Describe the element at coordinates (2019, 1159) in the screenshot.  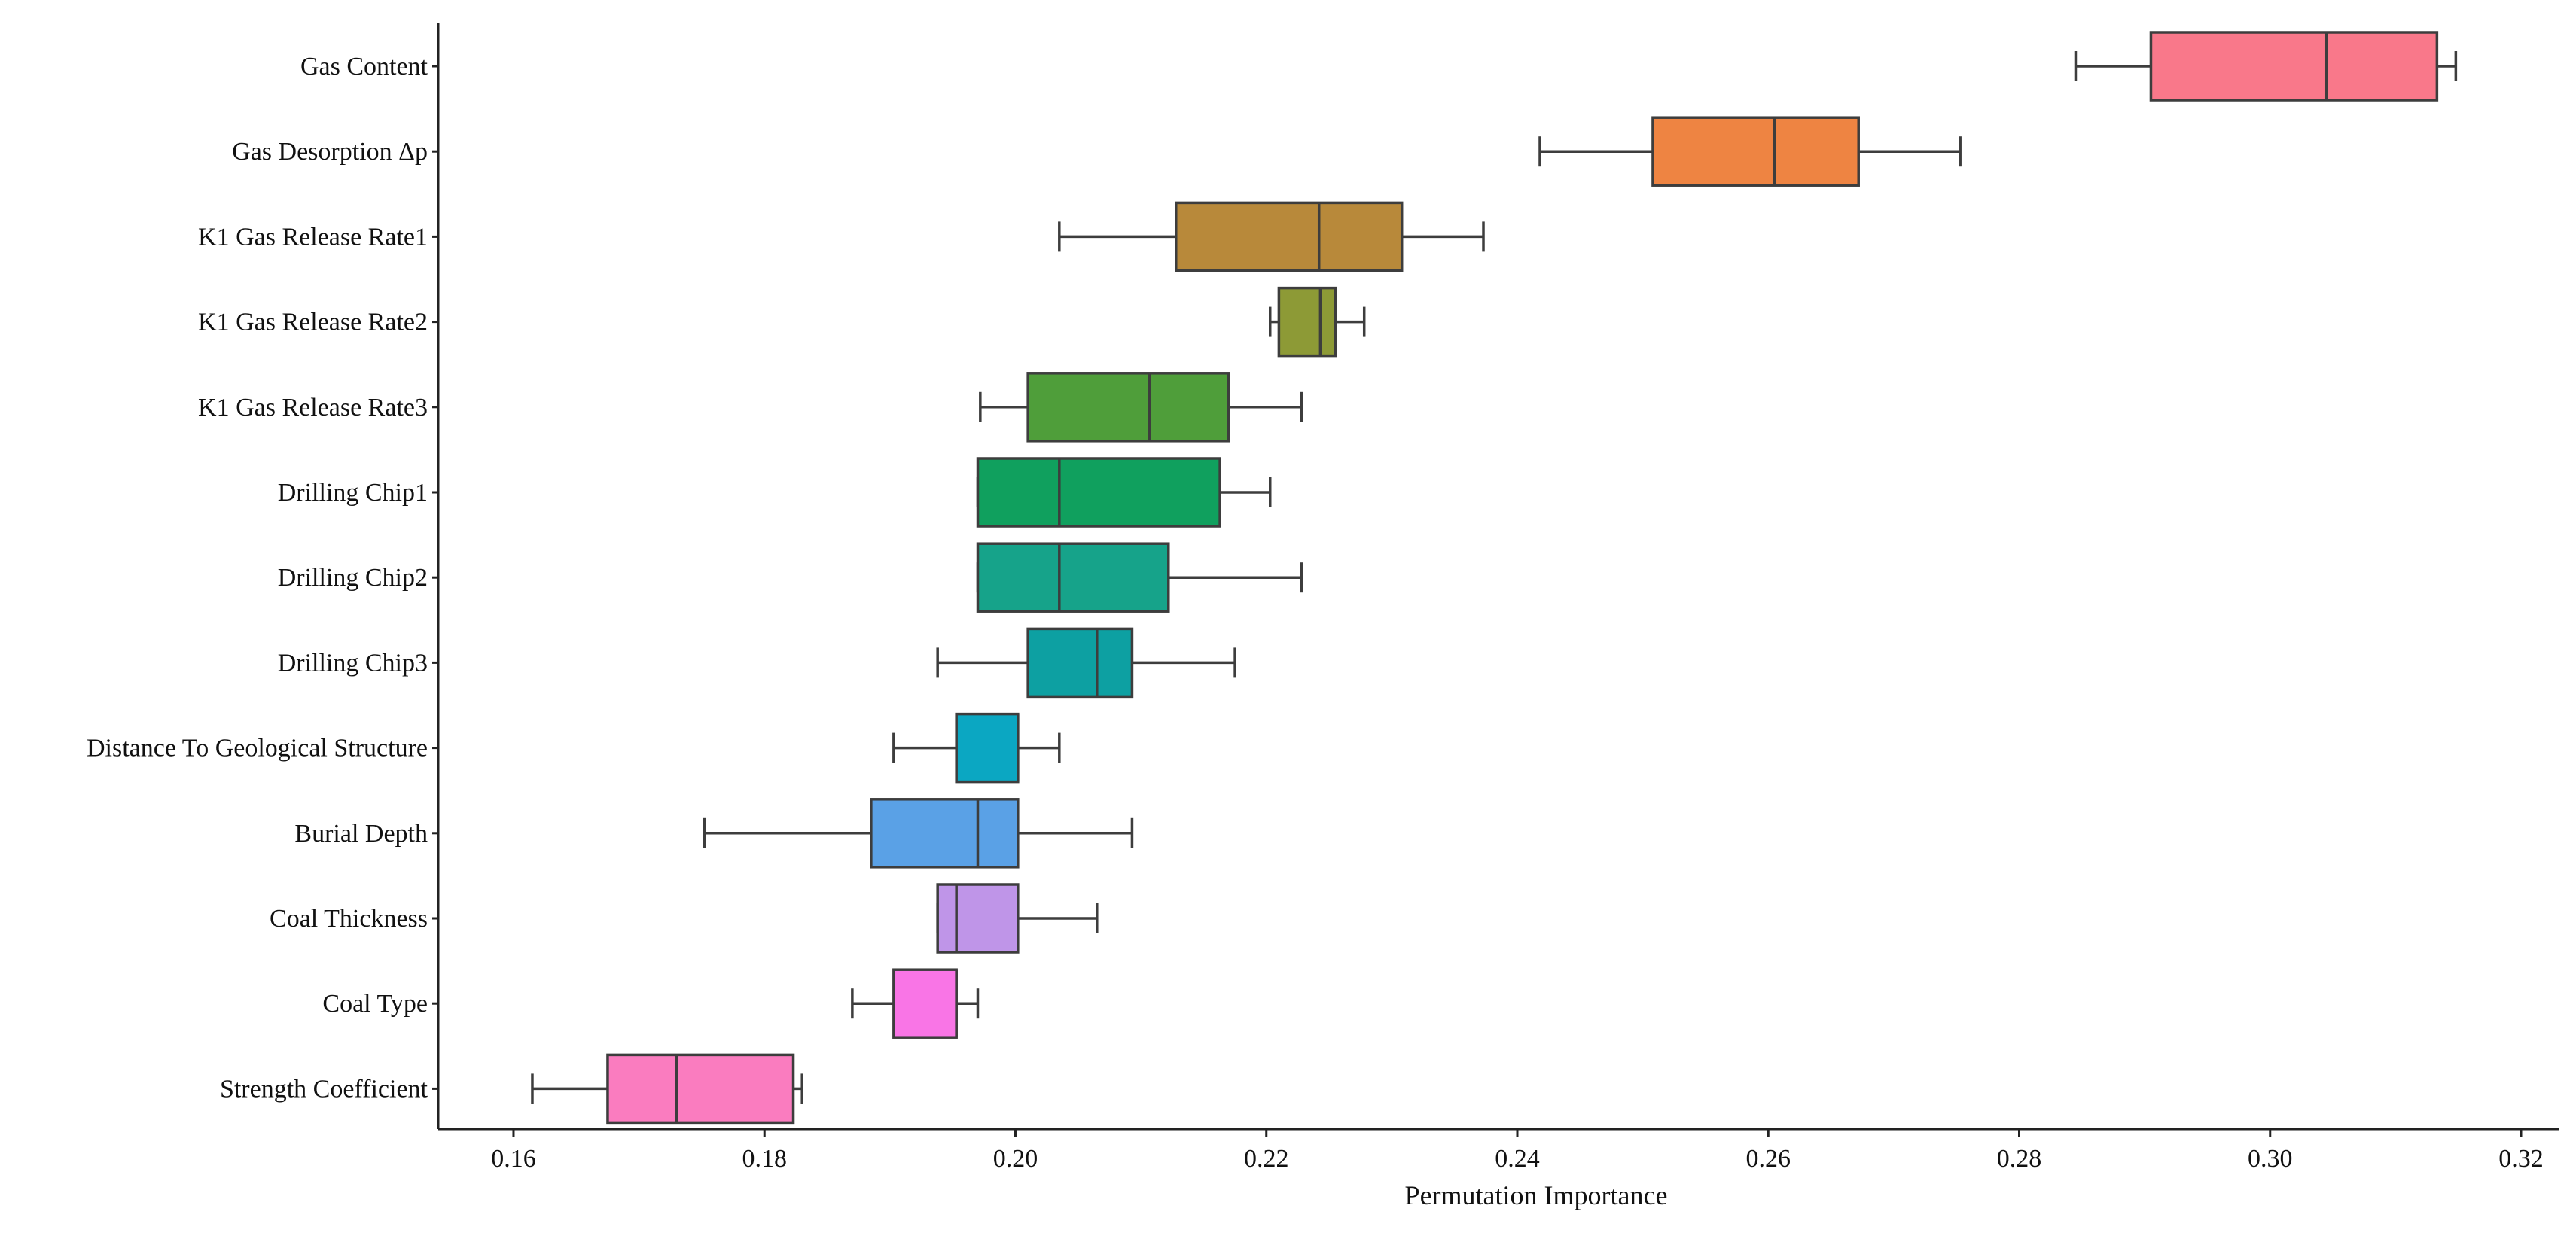
I see `x-tick-label: 0.28` at that location.